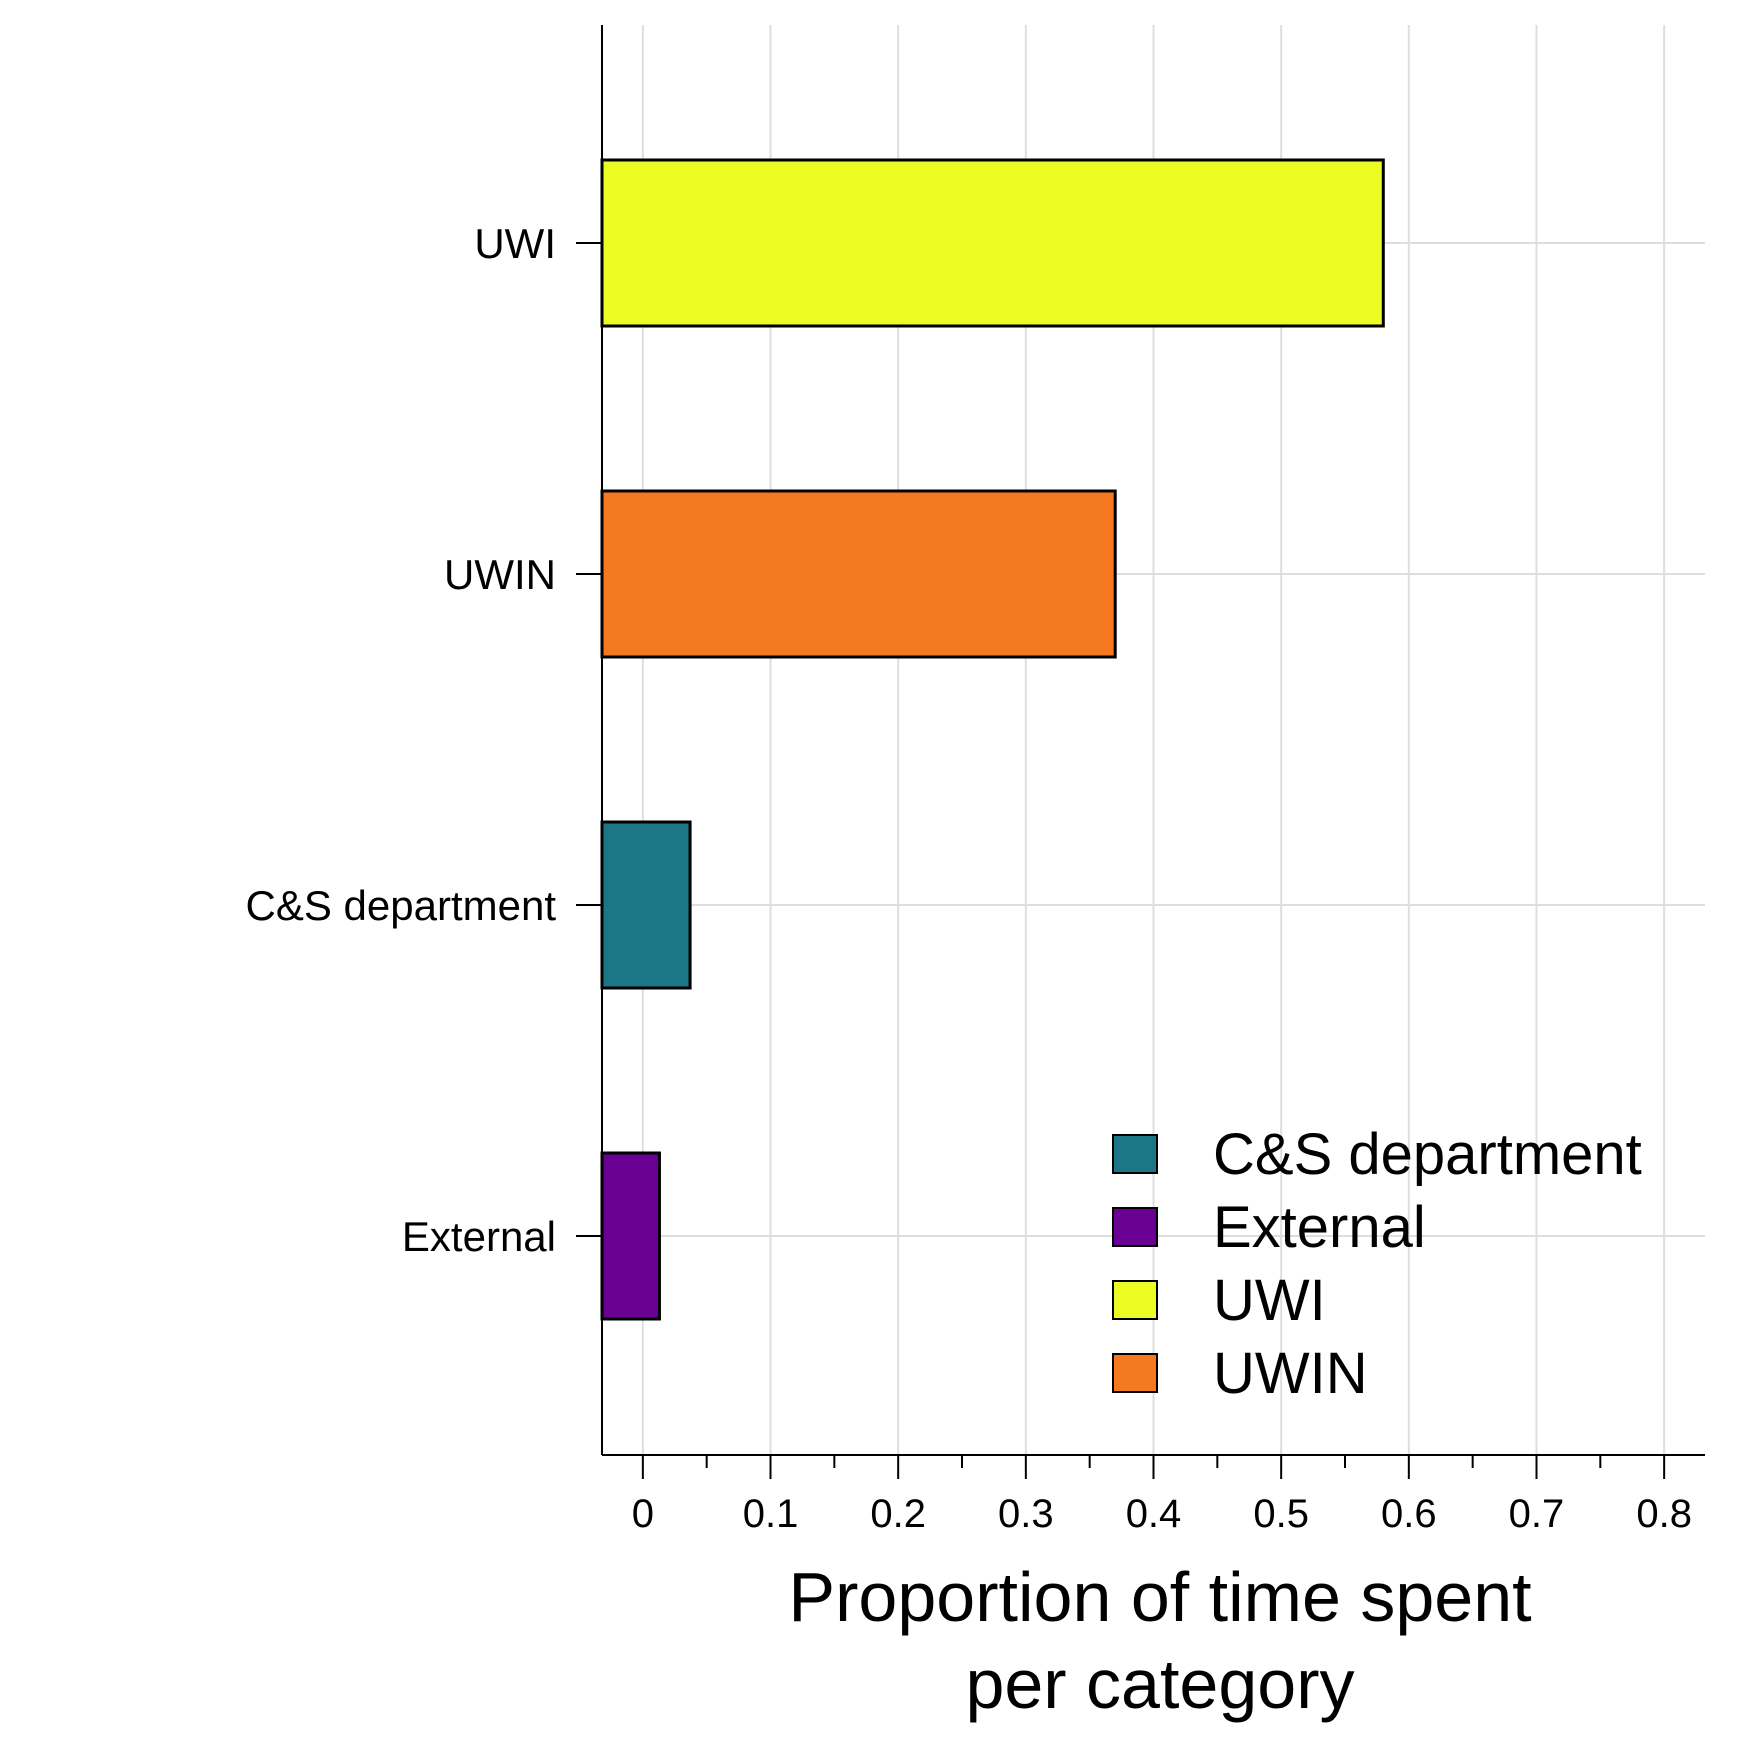 Image resolution: width=1750 pixels, height=1750 pixels. What do you see at coordinates (1319, 1227) in the screenshot?
I see `legend-label-1: External` at bounding box center [1319, 1227].